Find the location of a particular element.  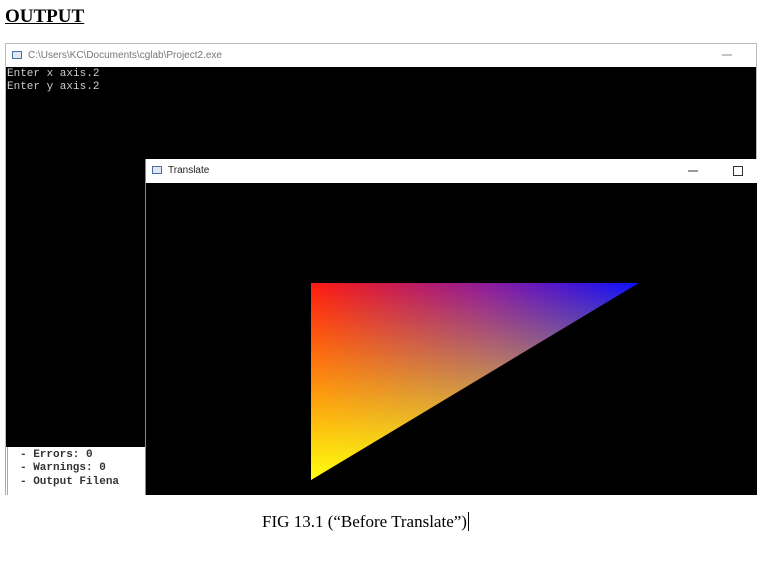

window-title: C:\Users\KC\Documents\cglab\Project2.exe is located at coordinates (125, 55).